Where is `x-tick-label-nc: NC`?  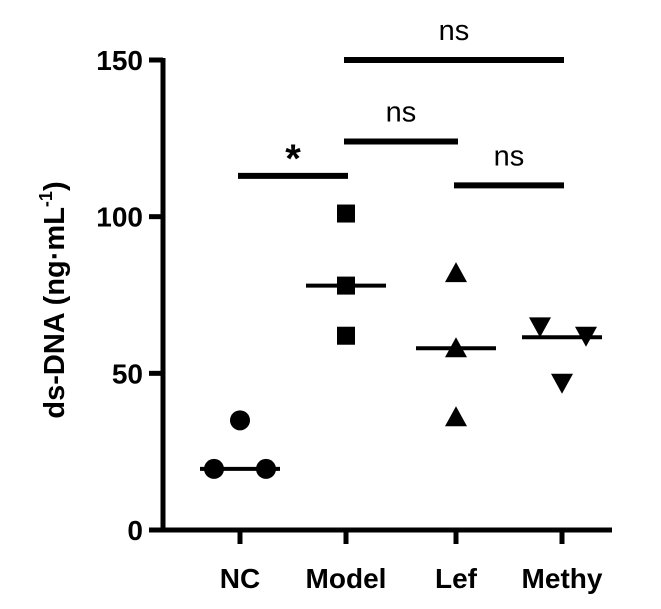 x-tick-label-nc: NC is located at coordinates (240, 578).